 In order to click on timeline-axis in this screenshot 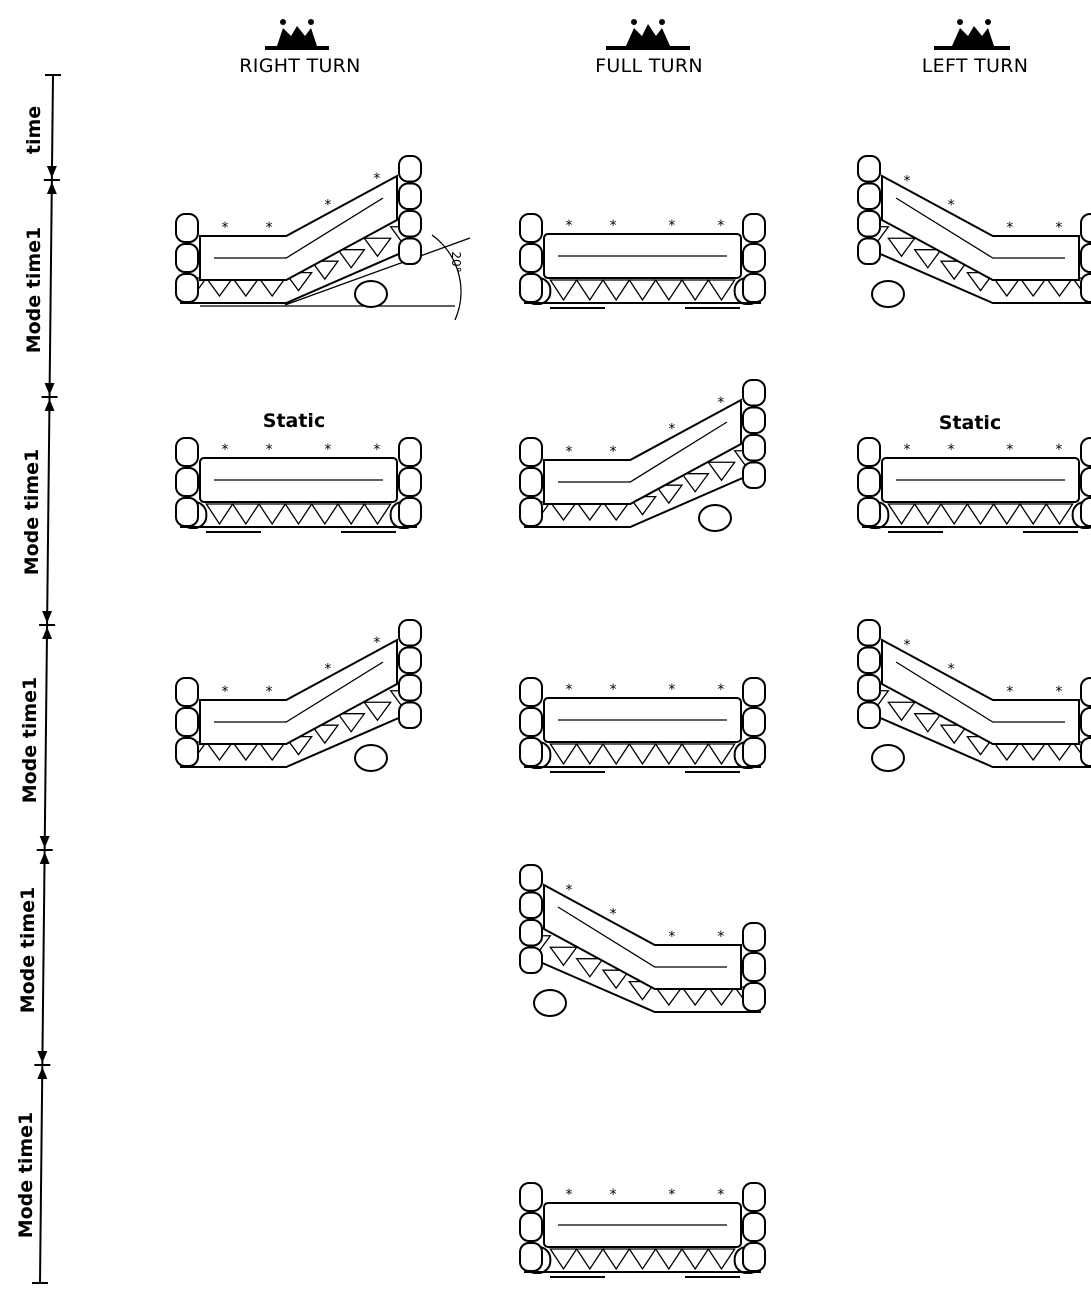, I will do `click(46, 679)`.